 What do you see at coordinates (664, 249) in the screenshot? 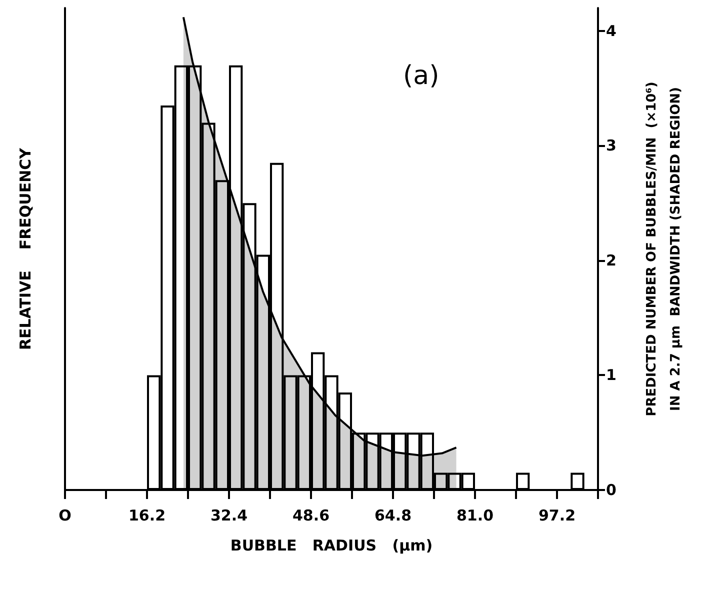
I see `y2-axis-title: PREDICTED NUMBER OF BUBBLES/MIN (×10⁶) IN A 2.7 µm BANDWIDTH (SHADED REGION)` at bounding box center [664, 249].